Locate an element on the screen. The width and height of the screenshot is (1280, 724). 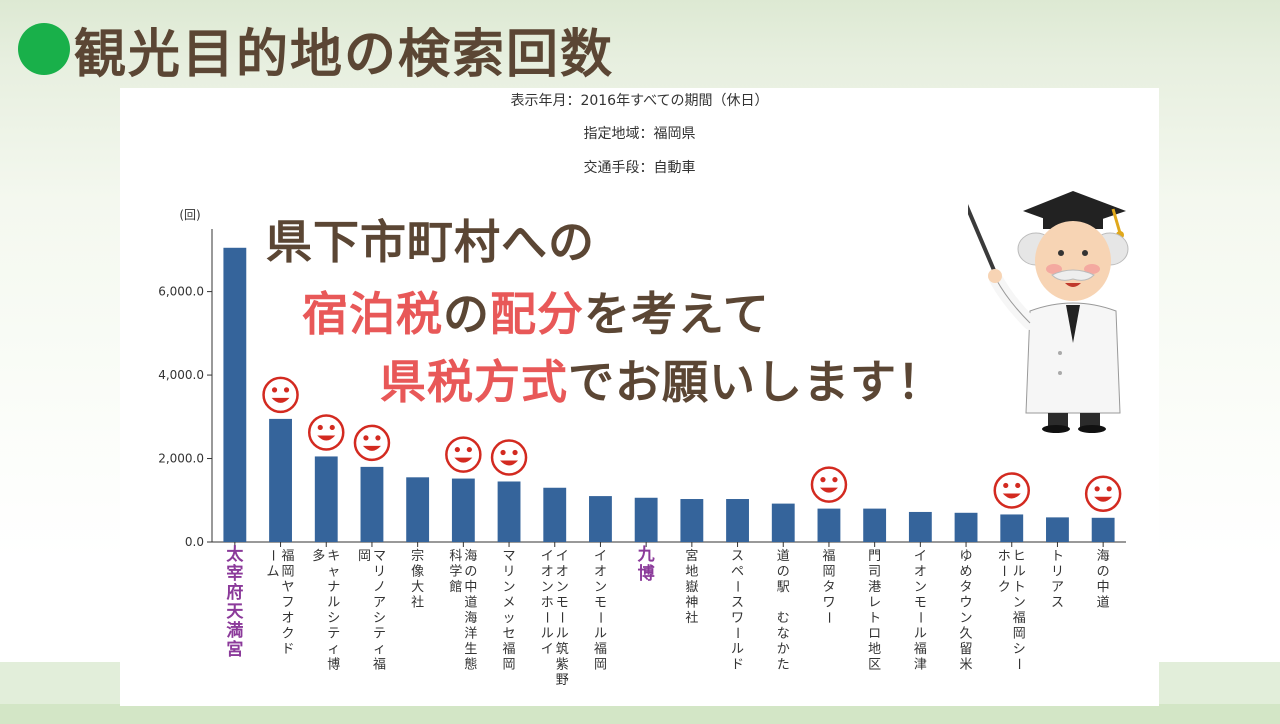
overlay-line-2: 宿泊税の配分を考えて is located at coordinates (536, 311).